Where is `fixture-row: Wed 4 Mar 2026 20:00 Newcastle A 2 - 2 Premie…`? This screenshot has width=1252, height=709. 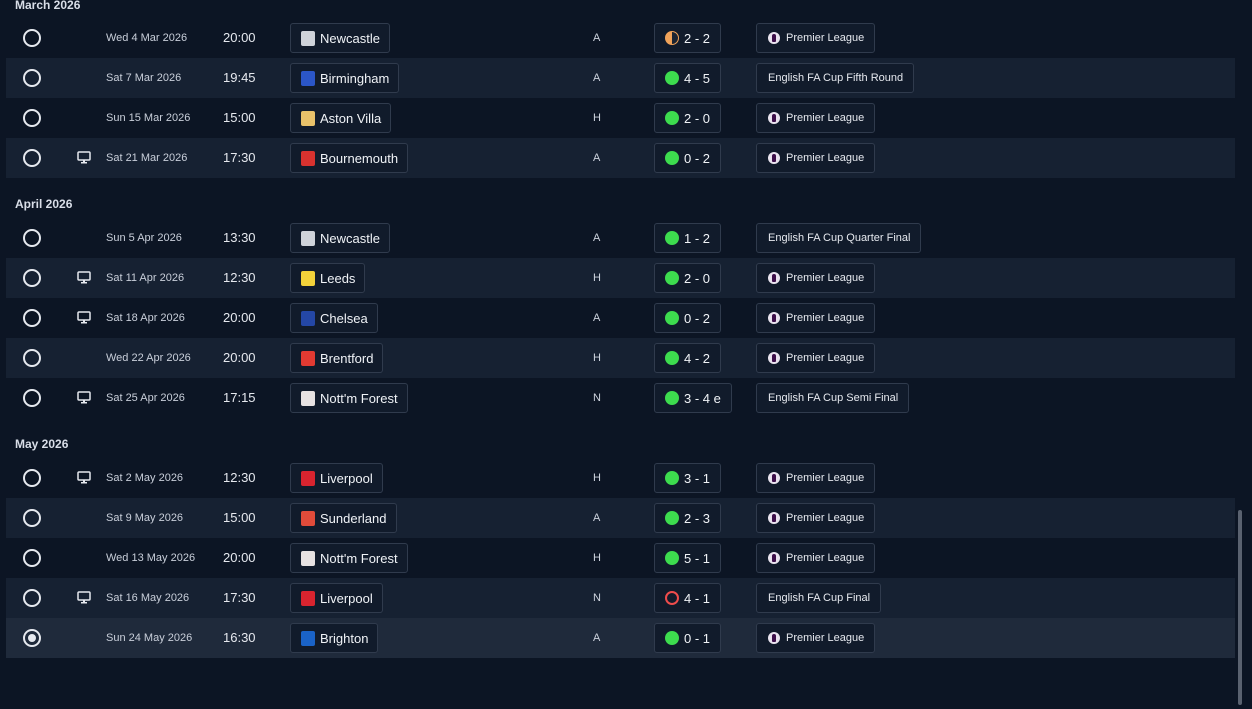
fixture-row: Wed 4 Mar 2026 20:00 Newcastle A 2 - 2 Premie… is located at coordinates (620, 38).